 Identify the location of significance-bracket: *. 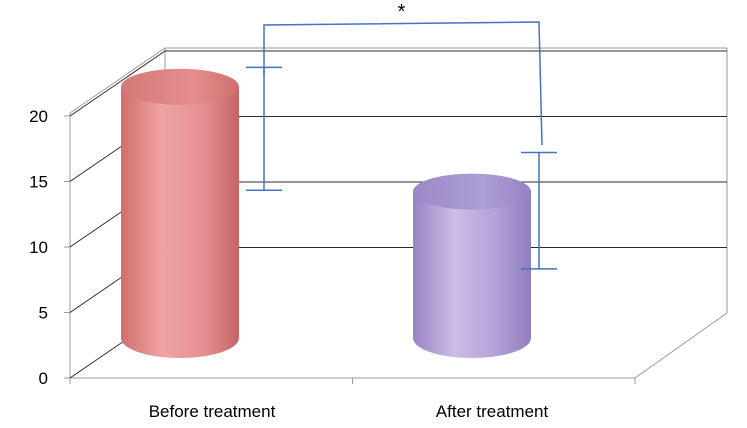
(403, 73).